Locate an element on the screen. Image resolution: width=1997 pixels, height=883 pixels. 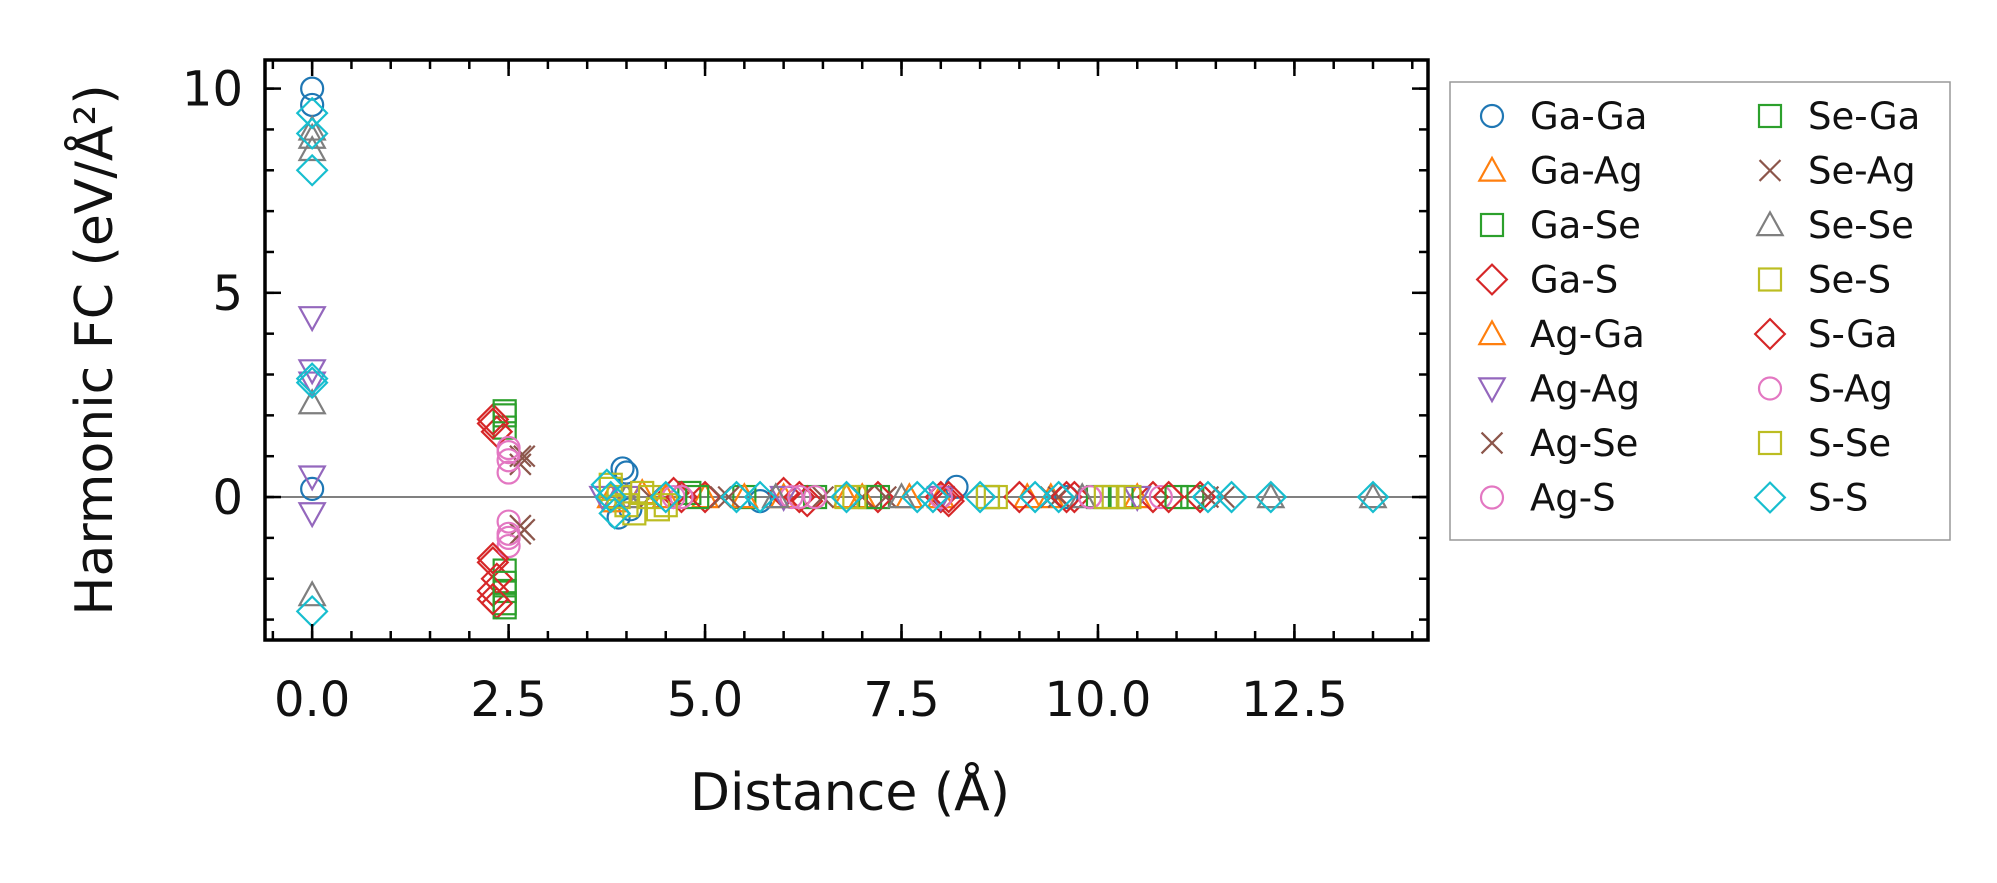
legend-label: S-Se is located at coordinates (1849, 443).